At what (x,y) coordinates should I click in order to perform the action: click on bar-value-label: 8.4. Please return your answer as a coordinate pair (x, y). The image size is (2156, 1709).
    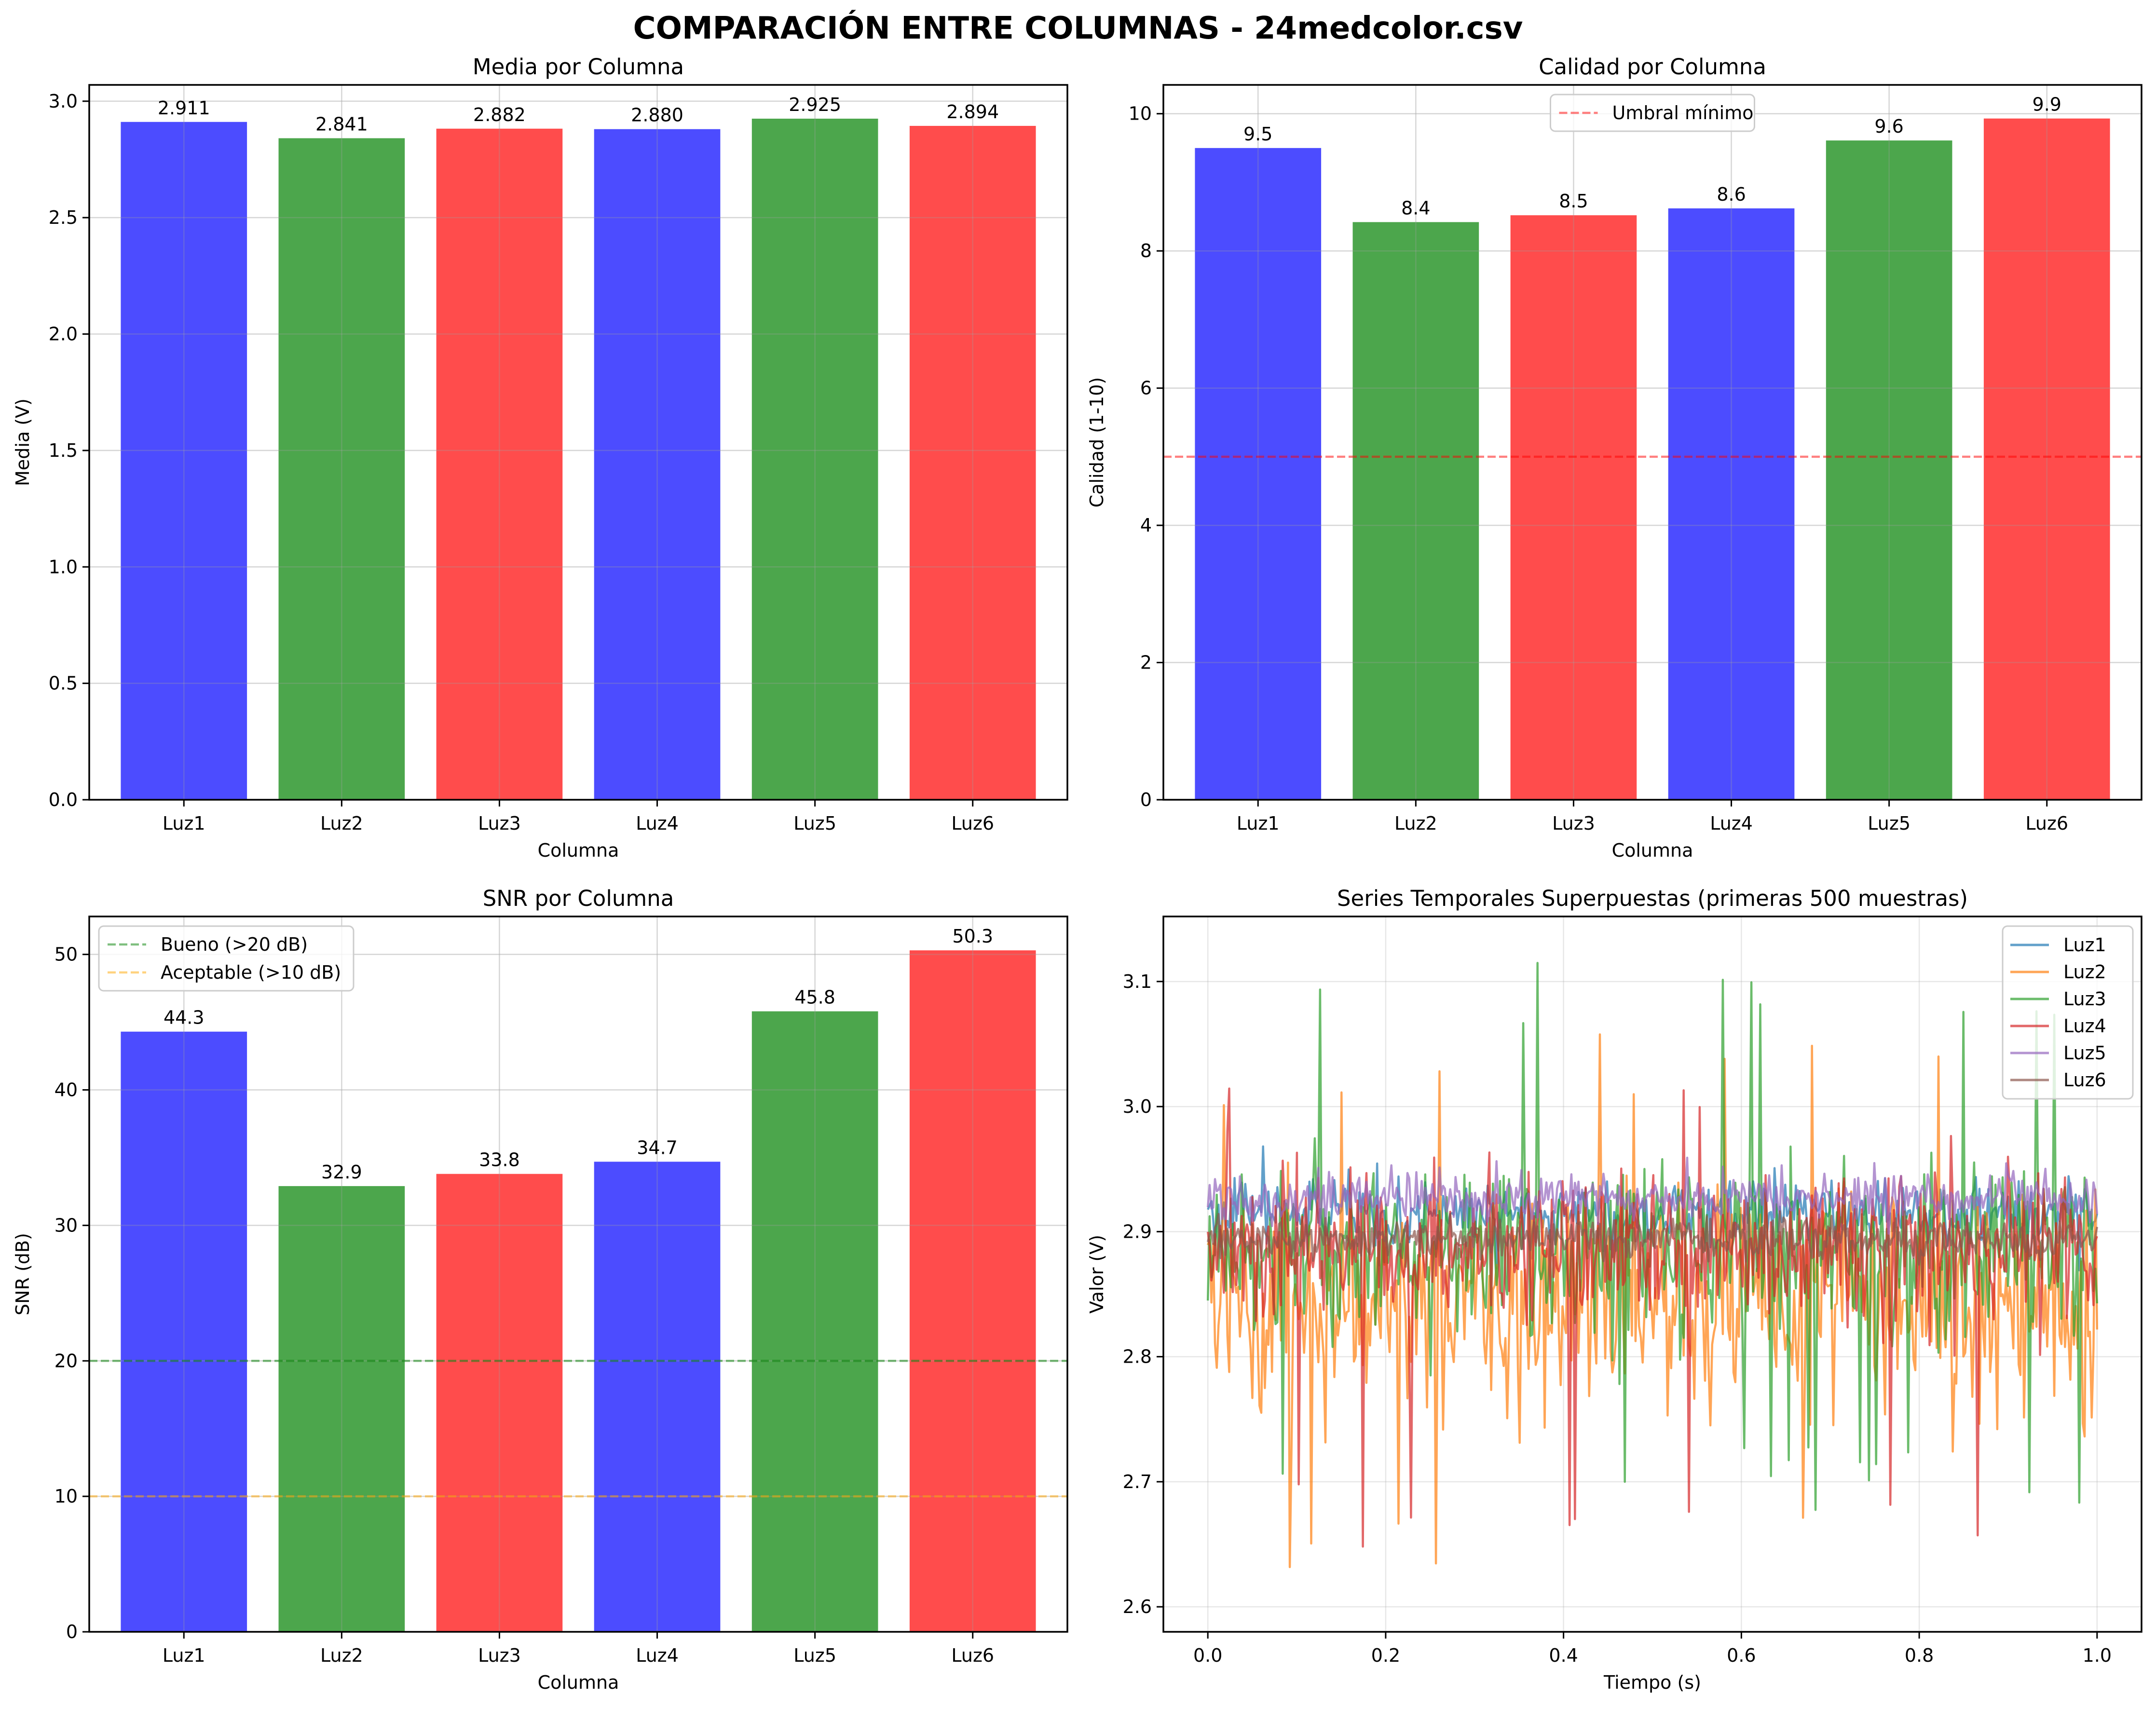
    Looking at the image, I should click on (1415, 208).